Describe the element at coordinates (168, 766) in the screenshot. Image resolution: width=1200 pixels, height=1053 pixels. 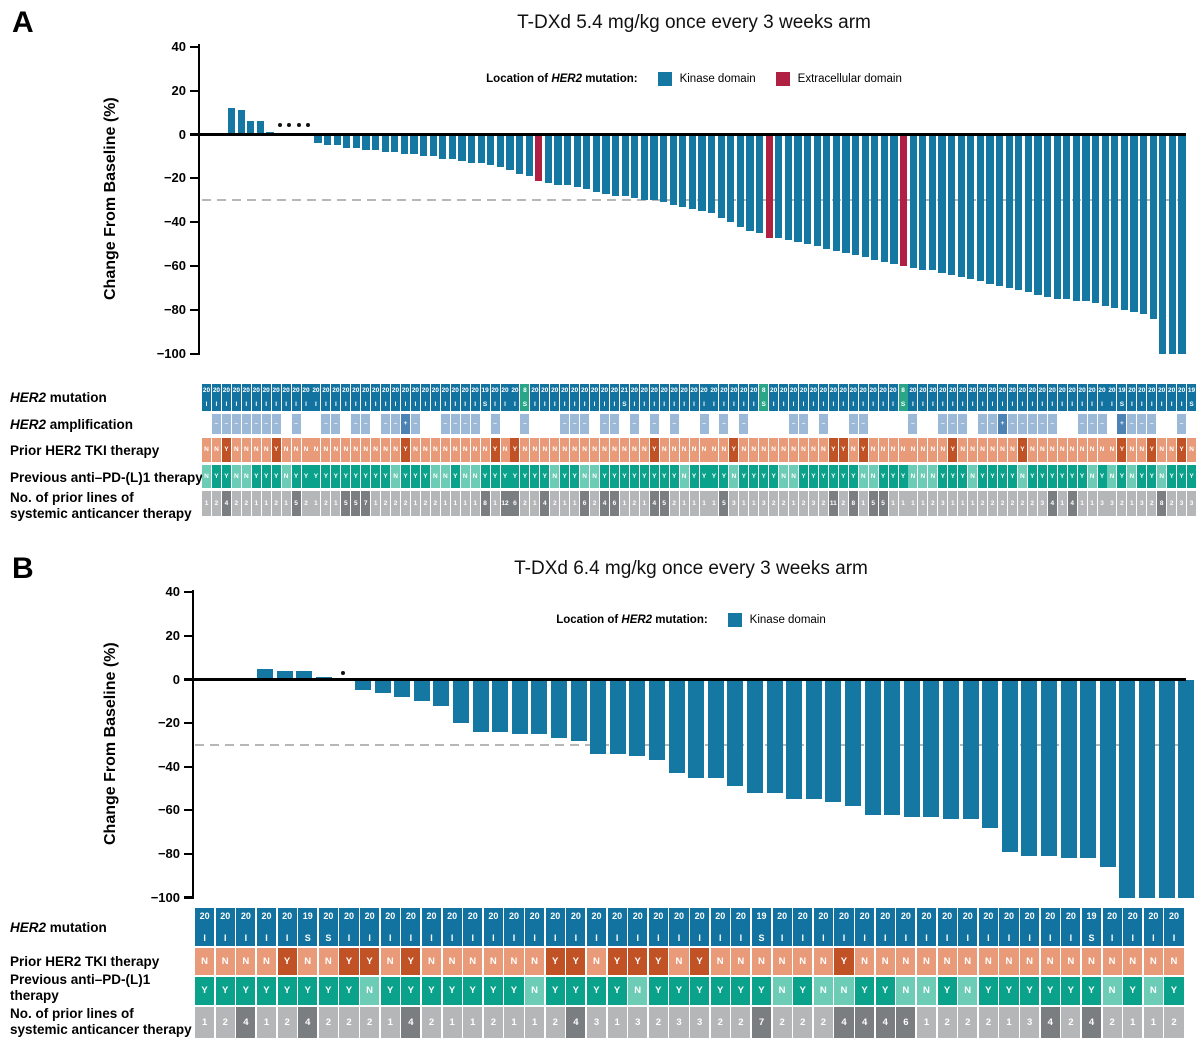
I see `y-tick-label: −40` at that location.